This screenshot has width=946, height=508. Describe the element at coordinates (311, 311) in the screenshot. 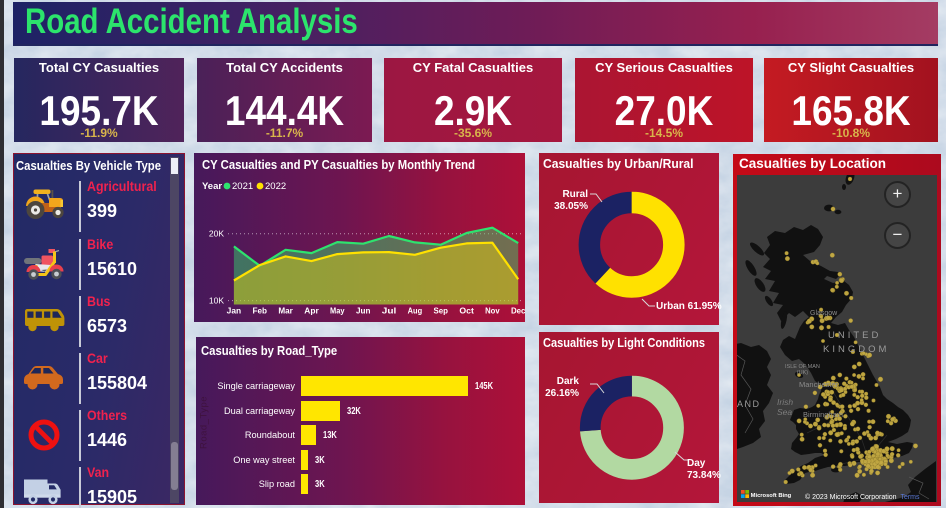

I see `svg-text: Apr` at that location.